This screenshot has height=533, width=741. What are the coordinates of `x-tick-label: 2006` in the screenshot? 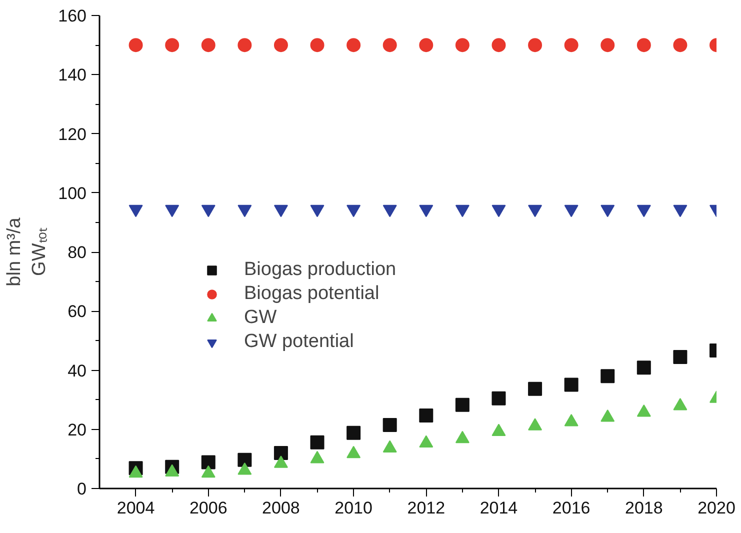 It's located at (208, 508).